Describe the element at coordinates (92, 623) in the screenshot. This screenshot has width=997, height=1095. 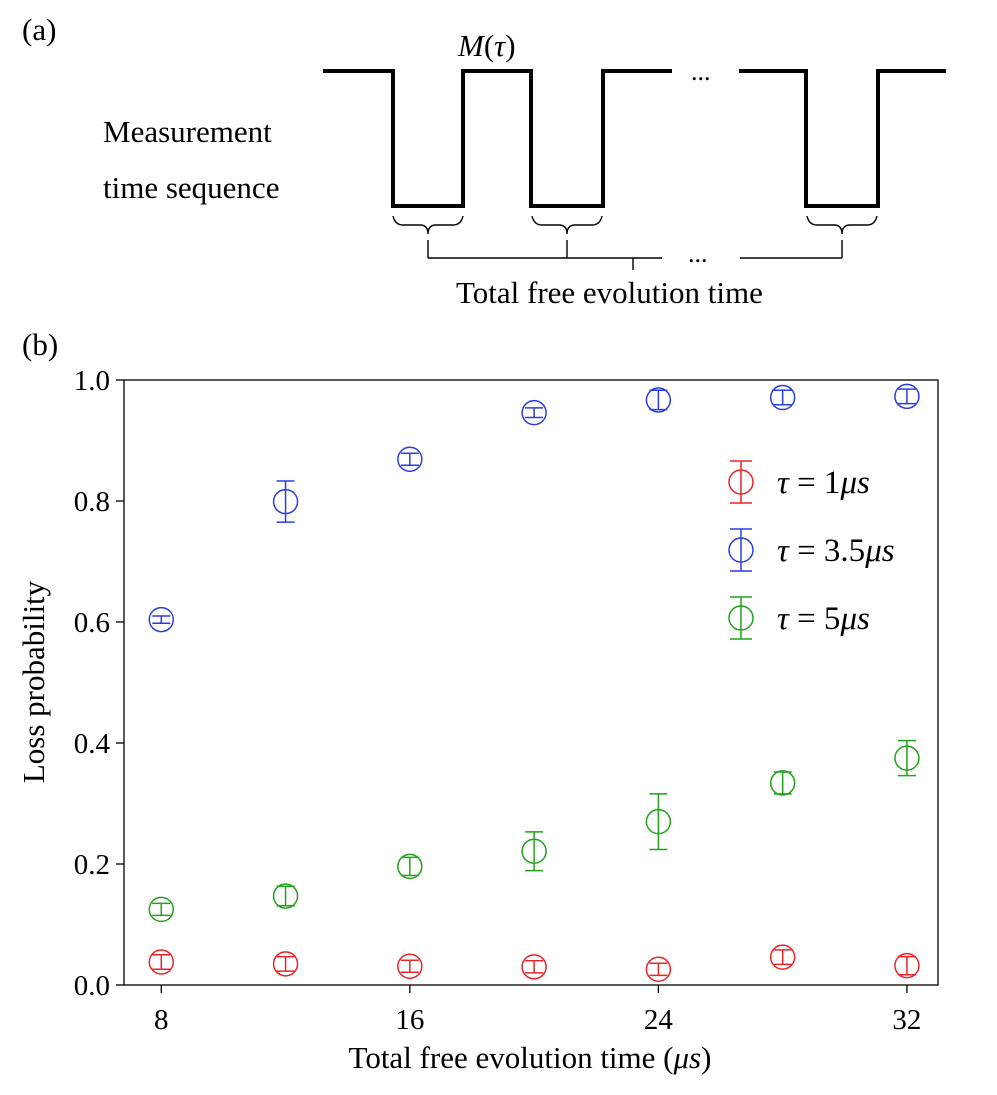
I see `y-tick-label: 0.6` at that location.